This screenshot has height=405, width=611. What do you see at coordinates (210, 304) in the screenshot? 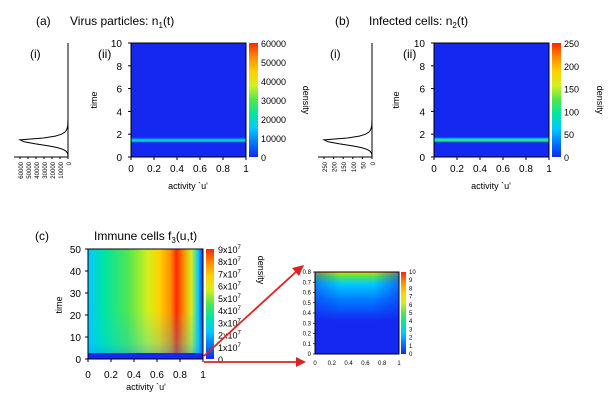
I see `panel-c-colorbar` at bounding box center [210, 304].